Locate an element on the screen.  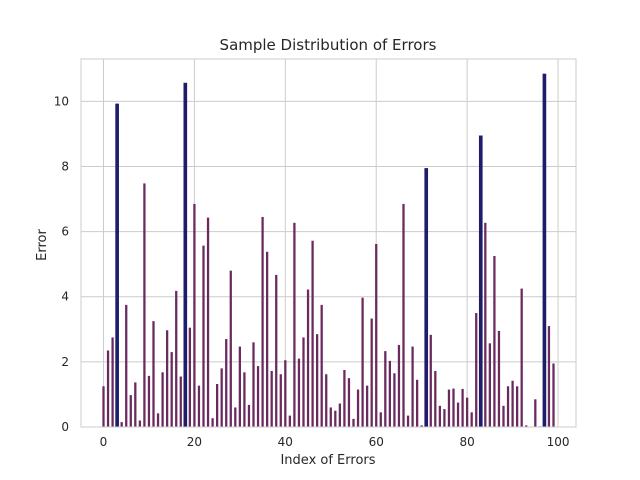
x-tick-label: 0 is located at coordinates (104, 442).